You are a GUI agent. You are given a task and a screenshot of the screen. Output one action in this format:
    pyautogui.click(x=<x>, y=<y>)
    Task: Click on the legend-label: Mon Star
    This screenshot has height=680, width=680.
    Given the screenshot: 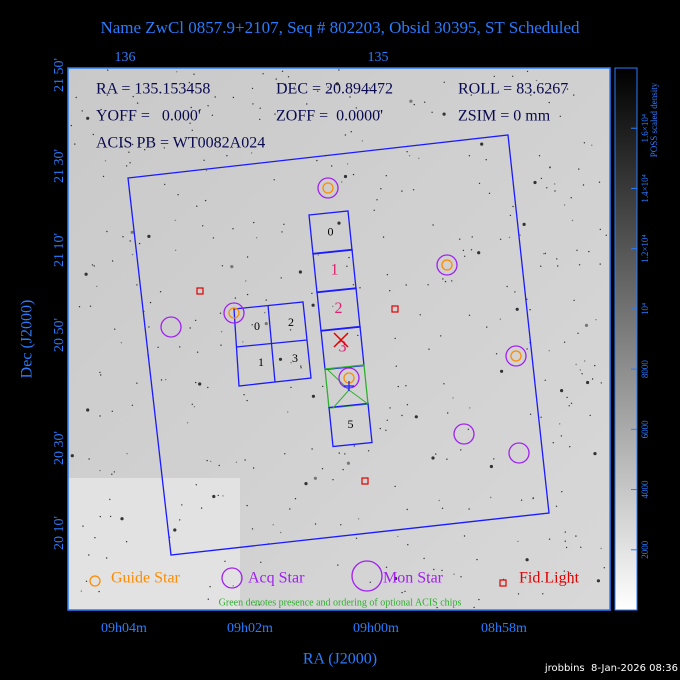 What is the action you would take?
    pyautogui.click(x=413, y=578)
    